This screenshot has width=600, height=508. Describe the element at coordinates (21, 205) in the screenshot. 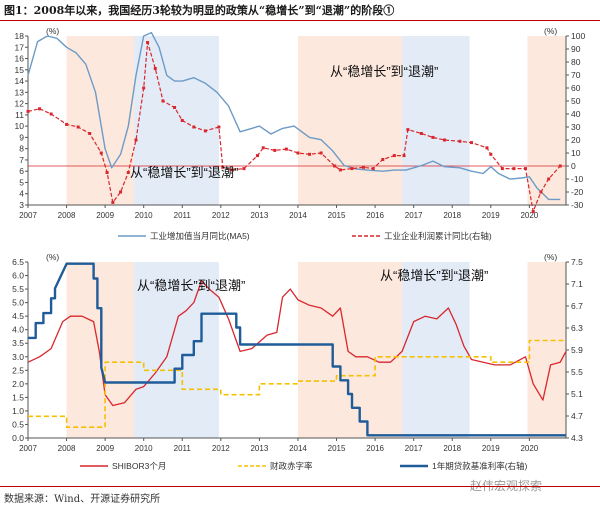

I see `left-tick-label: 3` at that location.